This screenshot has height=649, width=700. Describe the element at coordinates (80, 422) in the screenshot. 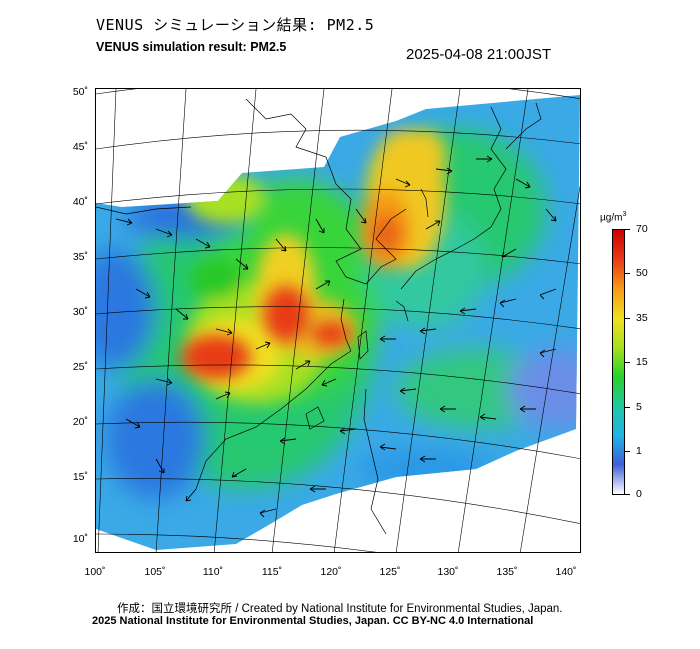

I see `lat-tick-20: 20˚` at that location.